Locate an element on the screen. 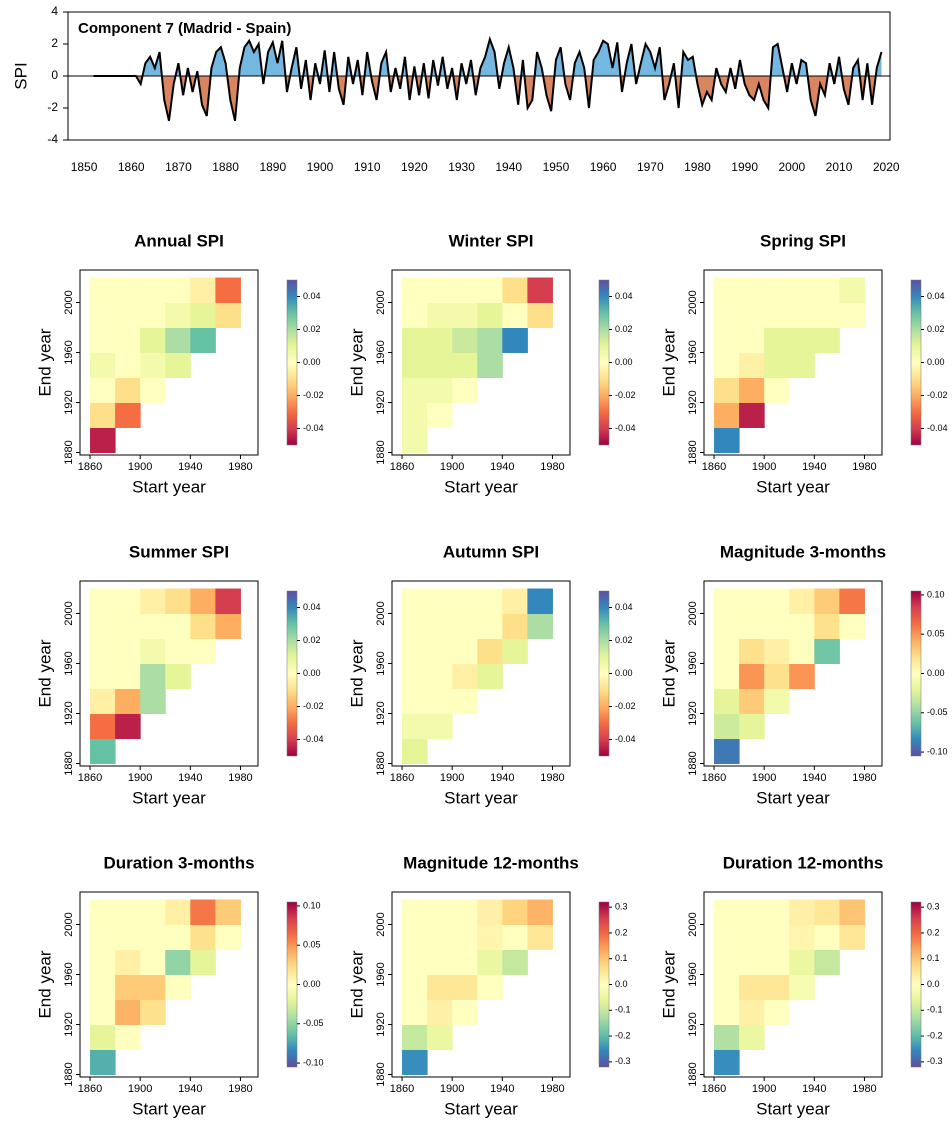  x-tick-label: 1850 is located at coordinates (84, 167).